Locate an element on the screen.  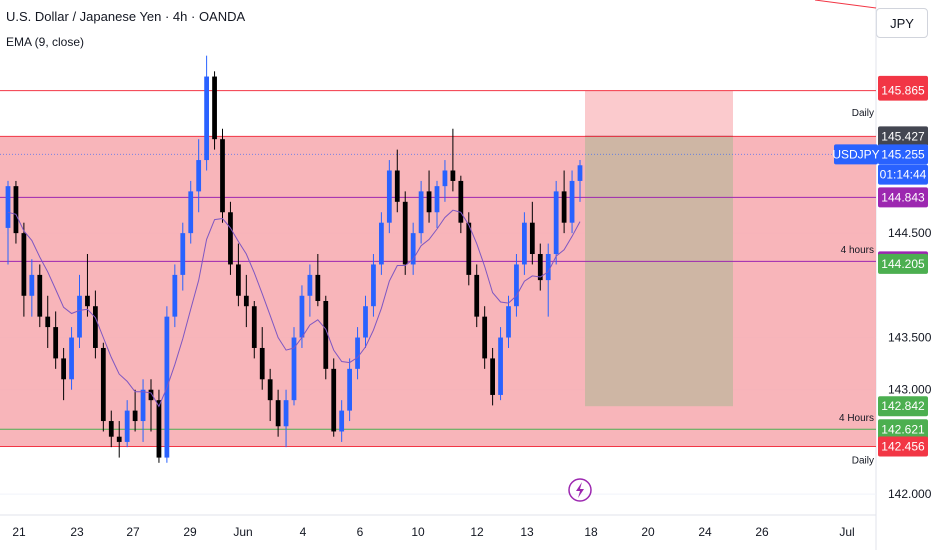
price-tag-label: 144.205 is located at coordinates (903, 264).